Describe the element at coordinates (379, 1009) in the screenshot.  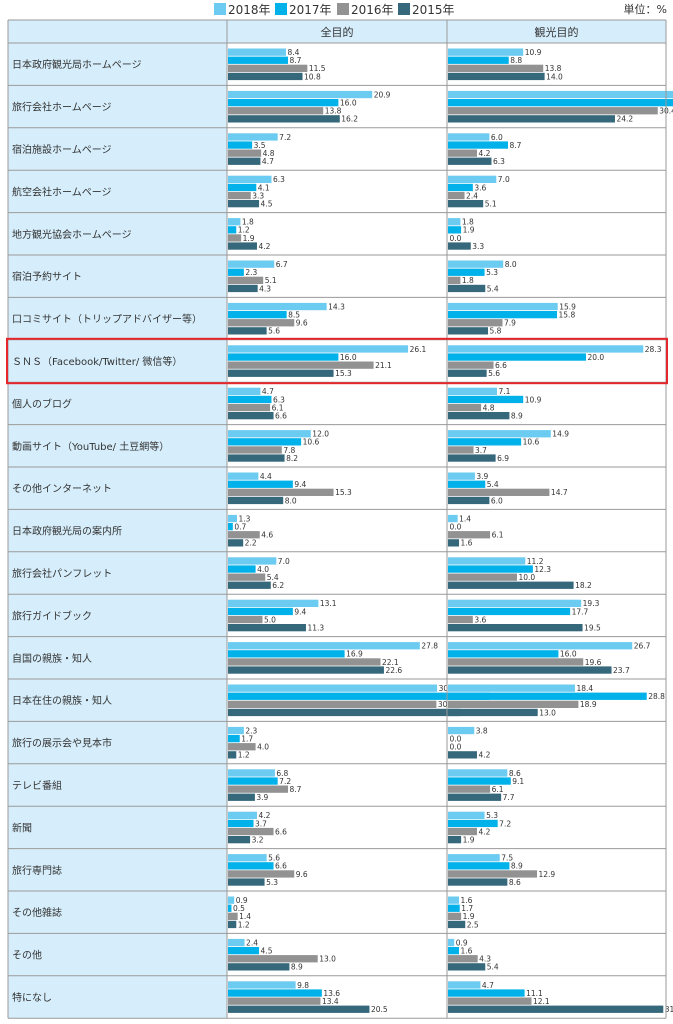
I see `data-label: 20.5` at that location.